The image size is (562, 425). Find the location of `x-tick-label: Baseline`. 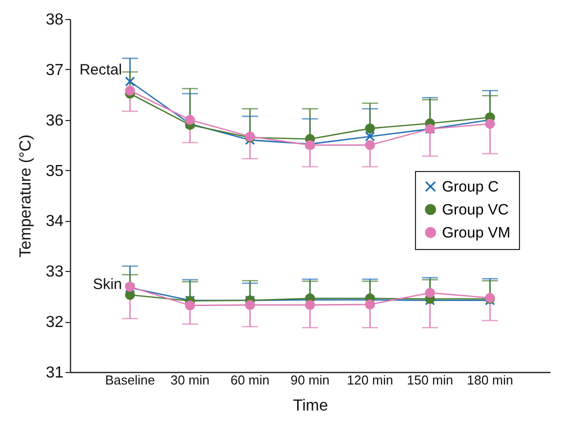

x-tick-label: Baseline is located at coordinates (130, 380).